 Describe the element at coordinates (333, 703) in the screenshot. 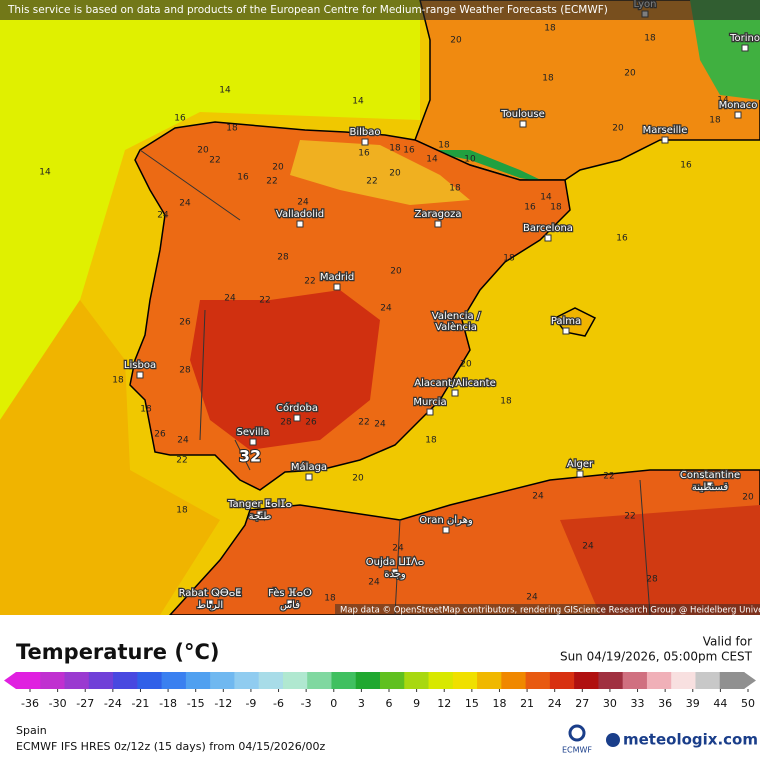

I see `tick-label: 0` at that location.